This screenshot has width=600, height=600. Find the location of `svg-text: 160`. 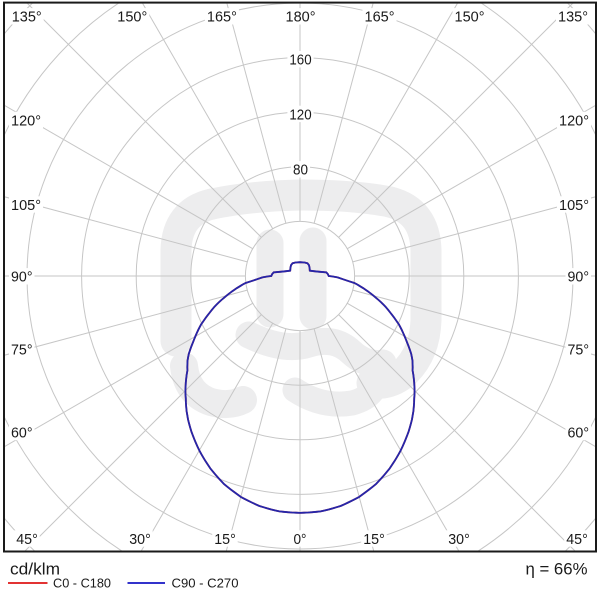

svg-text: 160 is located at coordinates (300, 60).